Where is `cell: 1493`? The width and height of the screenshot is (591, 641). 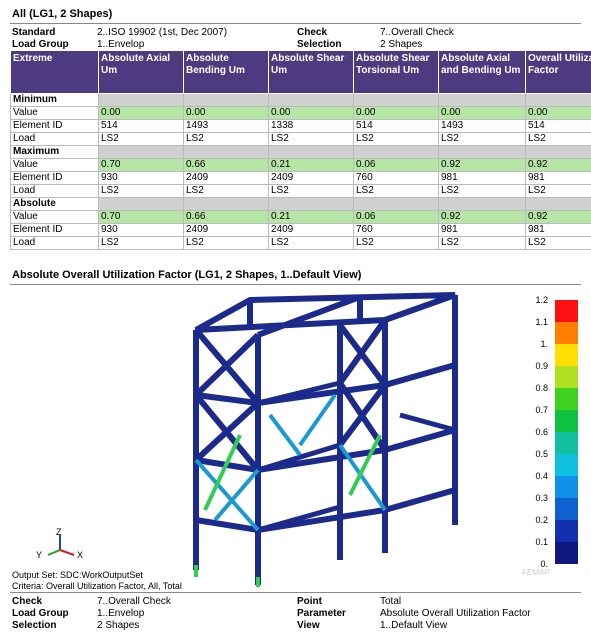
cell: 1493 is located at coordinates (226, 126).